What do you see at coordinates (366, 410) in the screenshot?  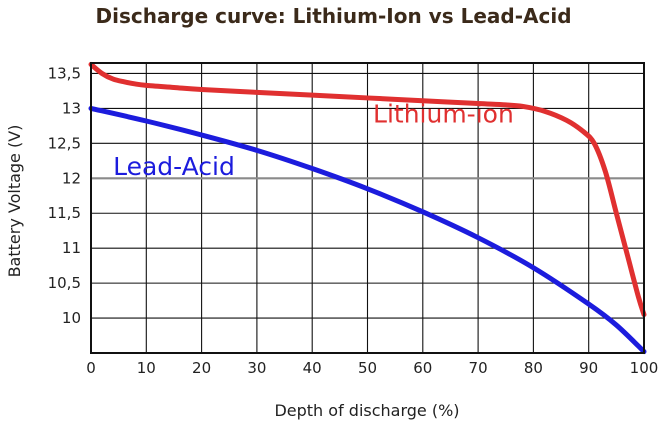 I see `x-axis-label: Depth of discharge (%)` at bounding box center [366, 410].